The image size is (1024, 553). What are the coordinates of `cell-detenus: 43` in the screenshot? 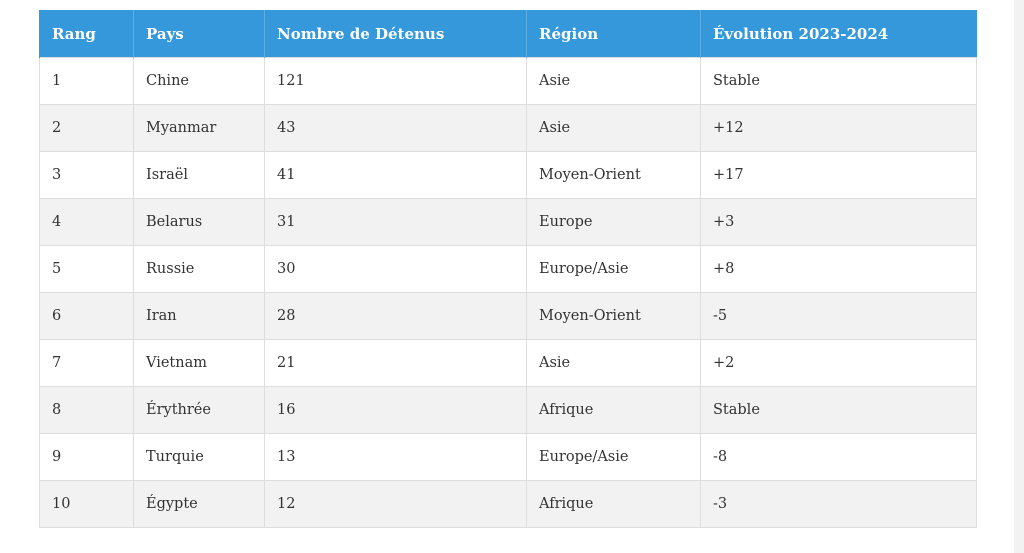 It's located at (395, 128).